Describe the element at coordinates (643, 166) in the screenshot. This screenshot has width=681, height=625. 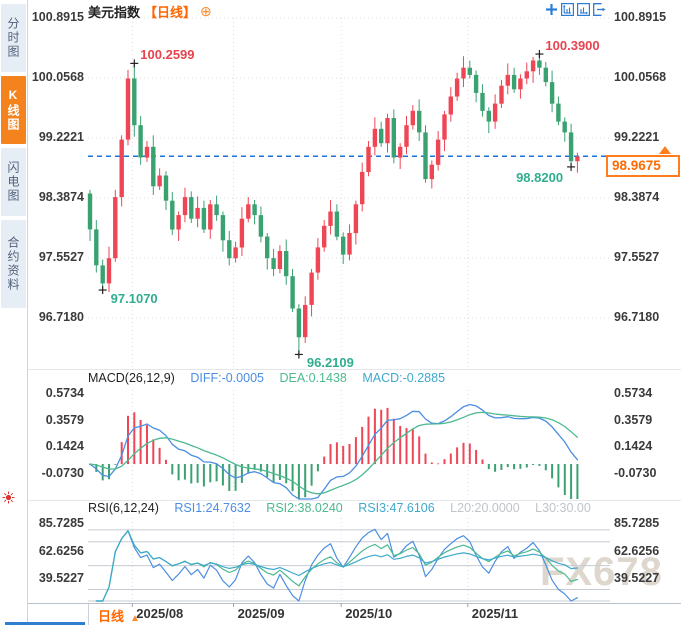
I see `current-price-tag: 98.9675` at that location.